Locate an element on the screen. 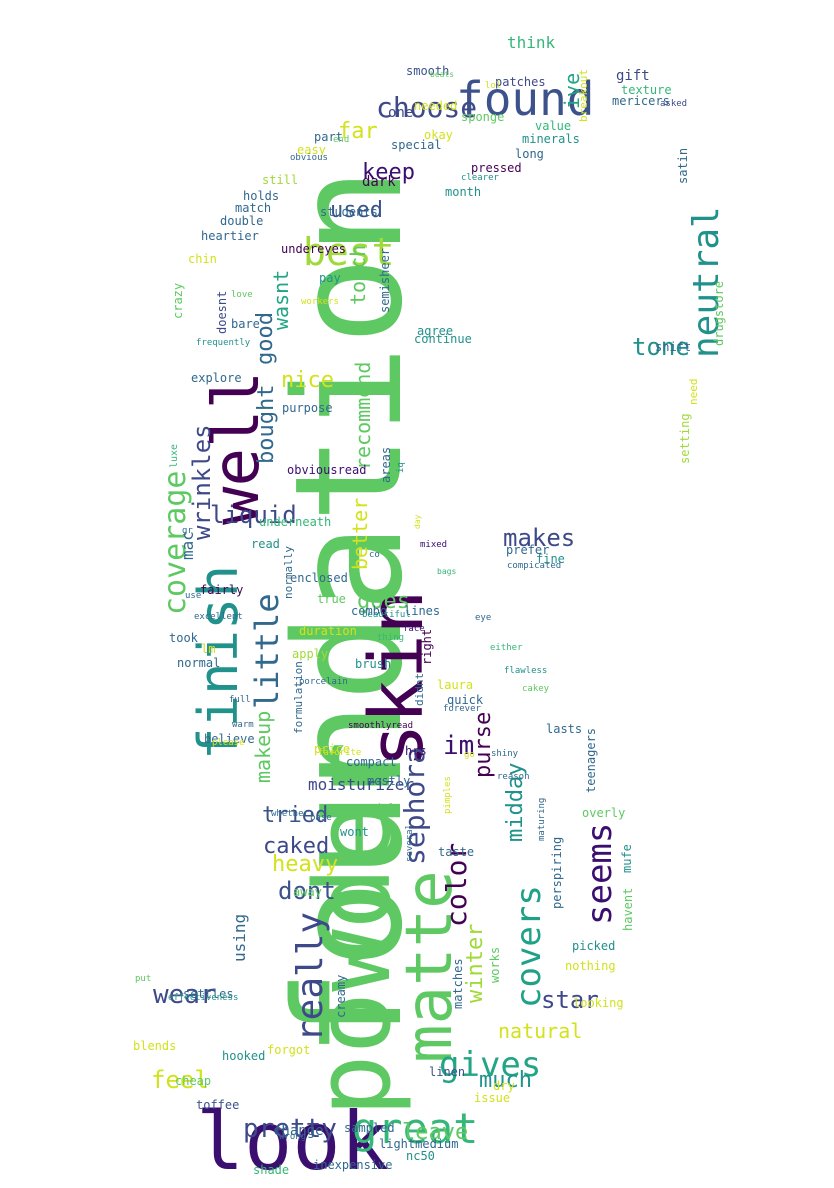 Image resolution: width=834 pixels, height=1188 pixels. word-cakey: cakey is located at coordinates (536, 689).